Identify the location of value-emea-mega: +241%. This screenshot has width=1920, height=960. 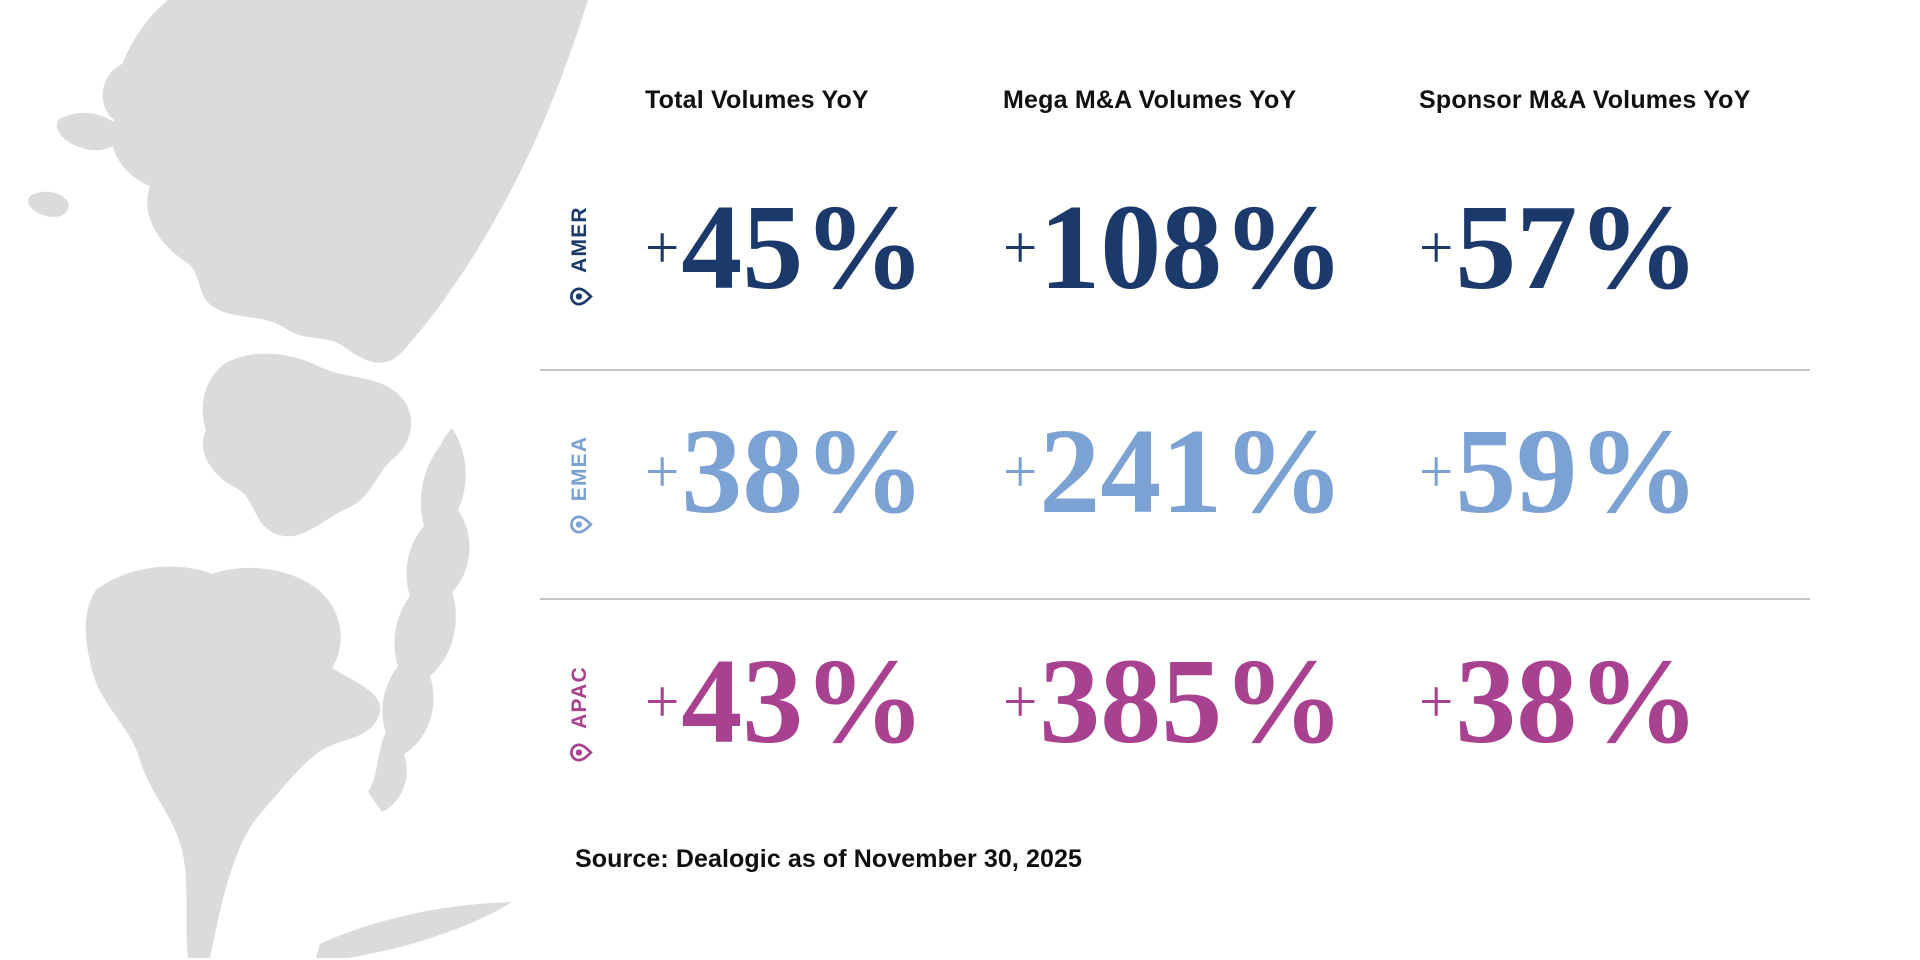
(1174, 471).